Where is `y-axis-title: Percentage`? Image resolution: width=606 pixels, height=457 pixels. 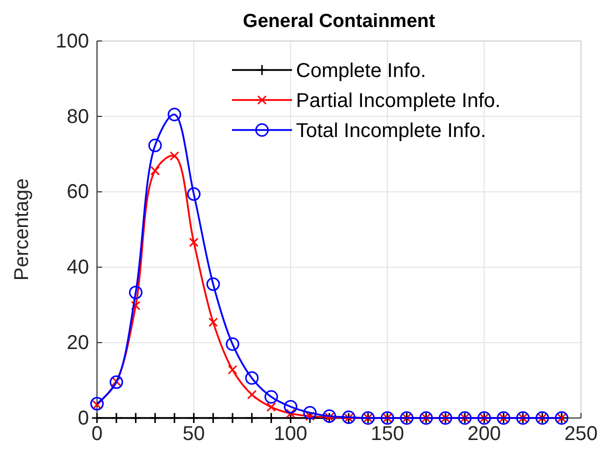
y-axis-title: Percentage is located at coordinates (22, 229).